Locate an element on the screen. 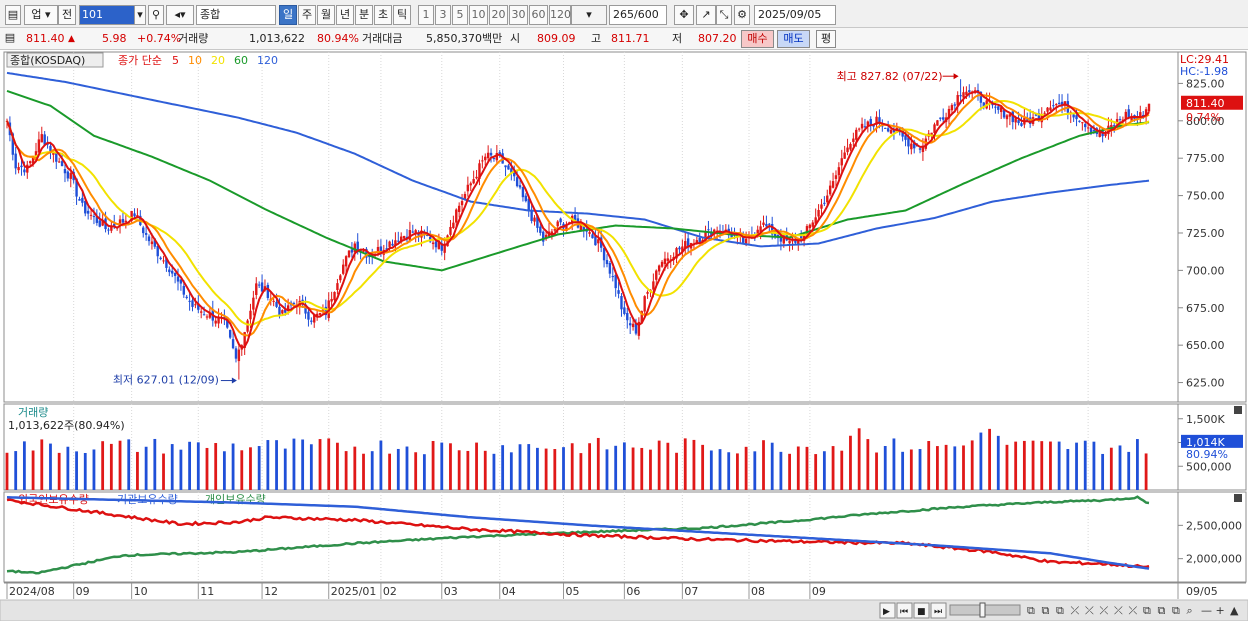 The height and width of the screenshot is (621, 1248). sound-icon: ◂▾ is located at coordinates (180, 15).